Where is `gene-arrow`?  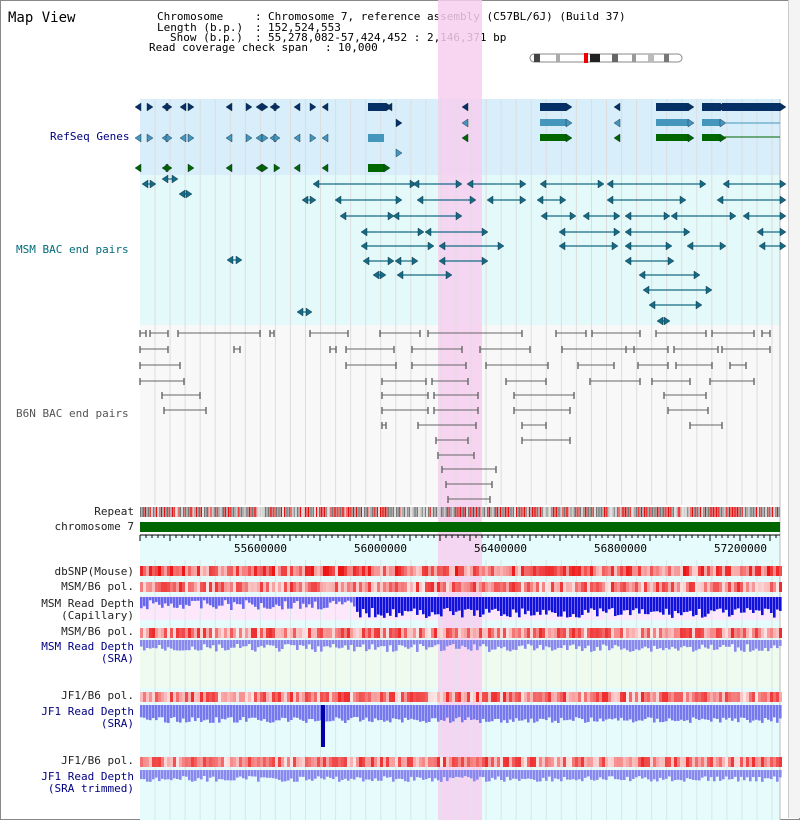 gene-arrow is located at coordinates (442, 246).